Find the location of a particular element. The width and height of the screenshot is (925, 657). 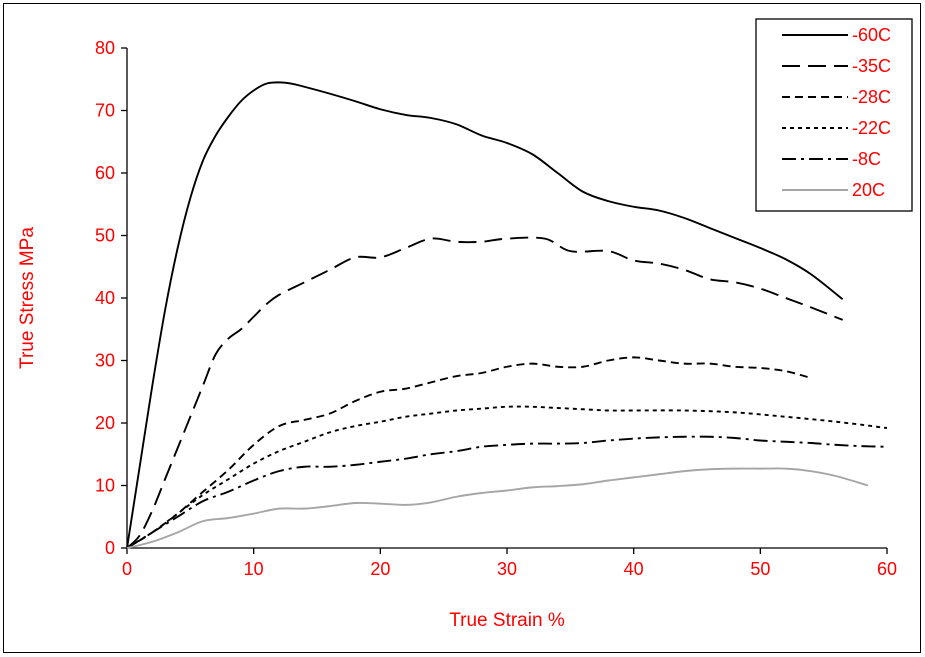

series-35c-legend-label: -35C is located at coordinates (871, 66).